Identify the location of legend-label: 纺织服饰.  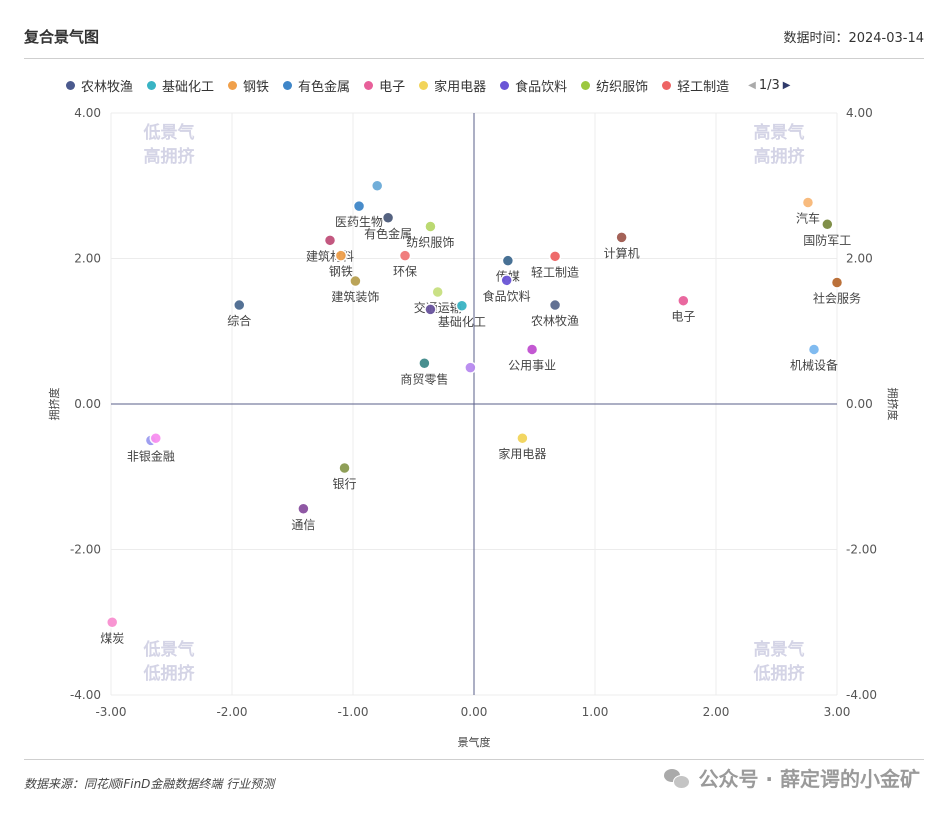
(622, 87).